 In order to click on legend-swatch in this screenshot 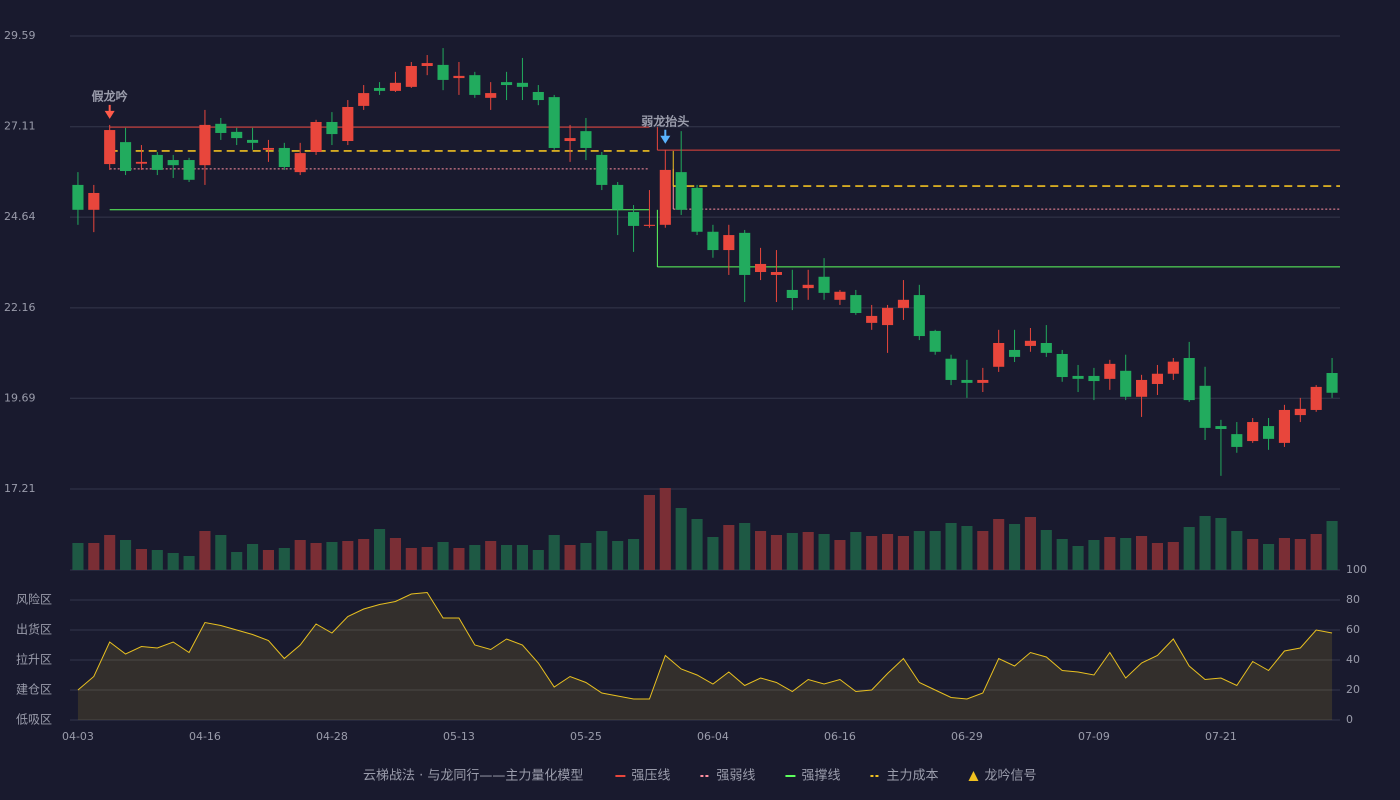, I will do `click(973, 776)`.